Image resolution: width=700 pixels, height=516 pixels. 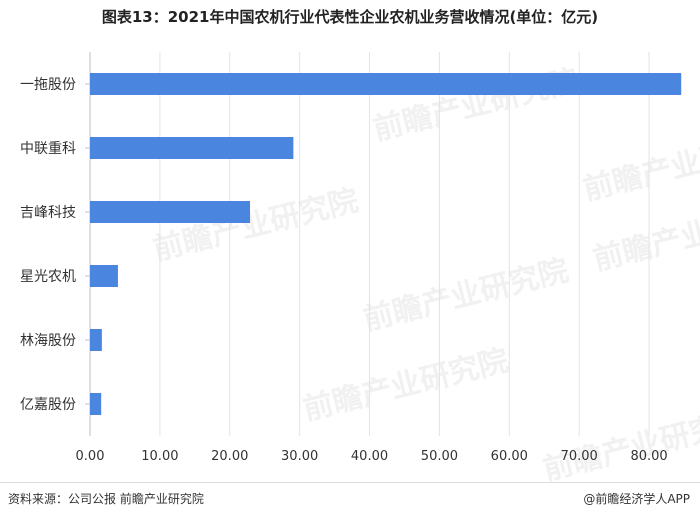 I want to click on x-tick-label: 80.00, so click(x=648, y=456).